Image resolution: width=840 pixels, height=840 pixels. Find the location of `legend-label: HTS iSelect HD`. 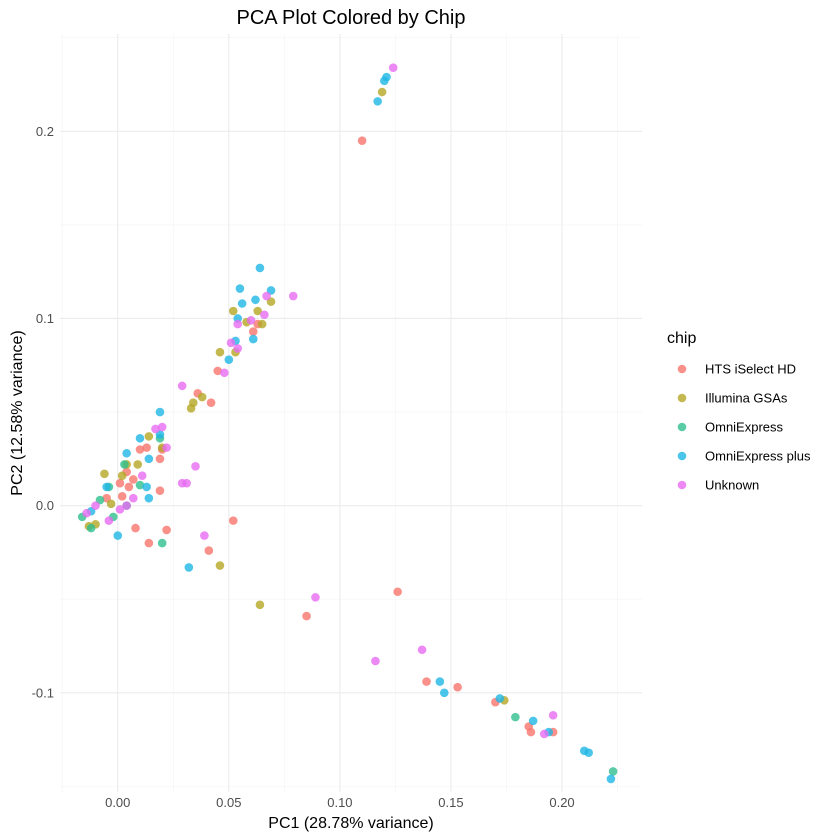

legend-label: HTS iSelect HD is located at coordinates (750, 369).